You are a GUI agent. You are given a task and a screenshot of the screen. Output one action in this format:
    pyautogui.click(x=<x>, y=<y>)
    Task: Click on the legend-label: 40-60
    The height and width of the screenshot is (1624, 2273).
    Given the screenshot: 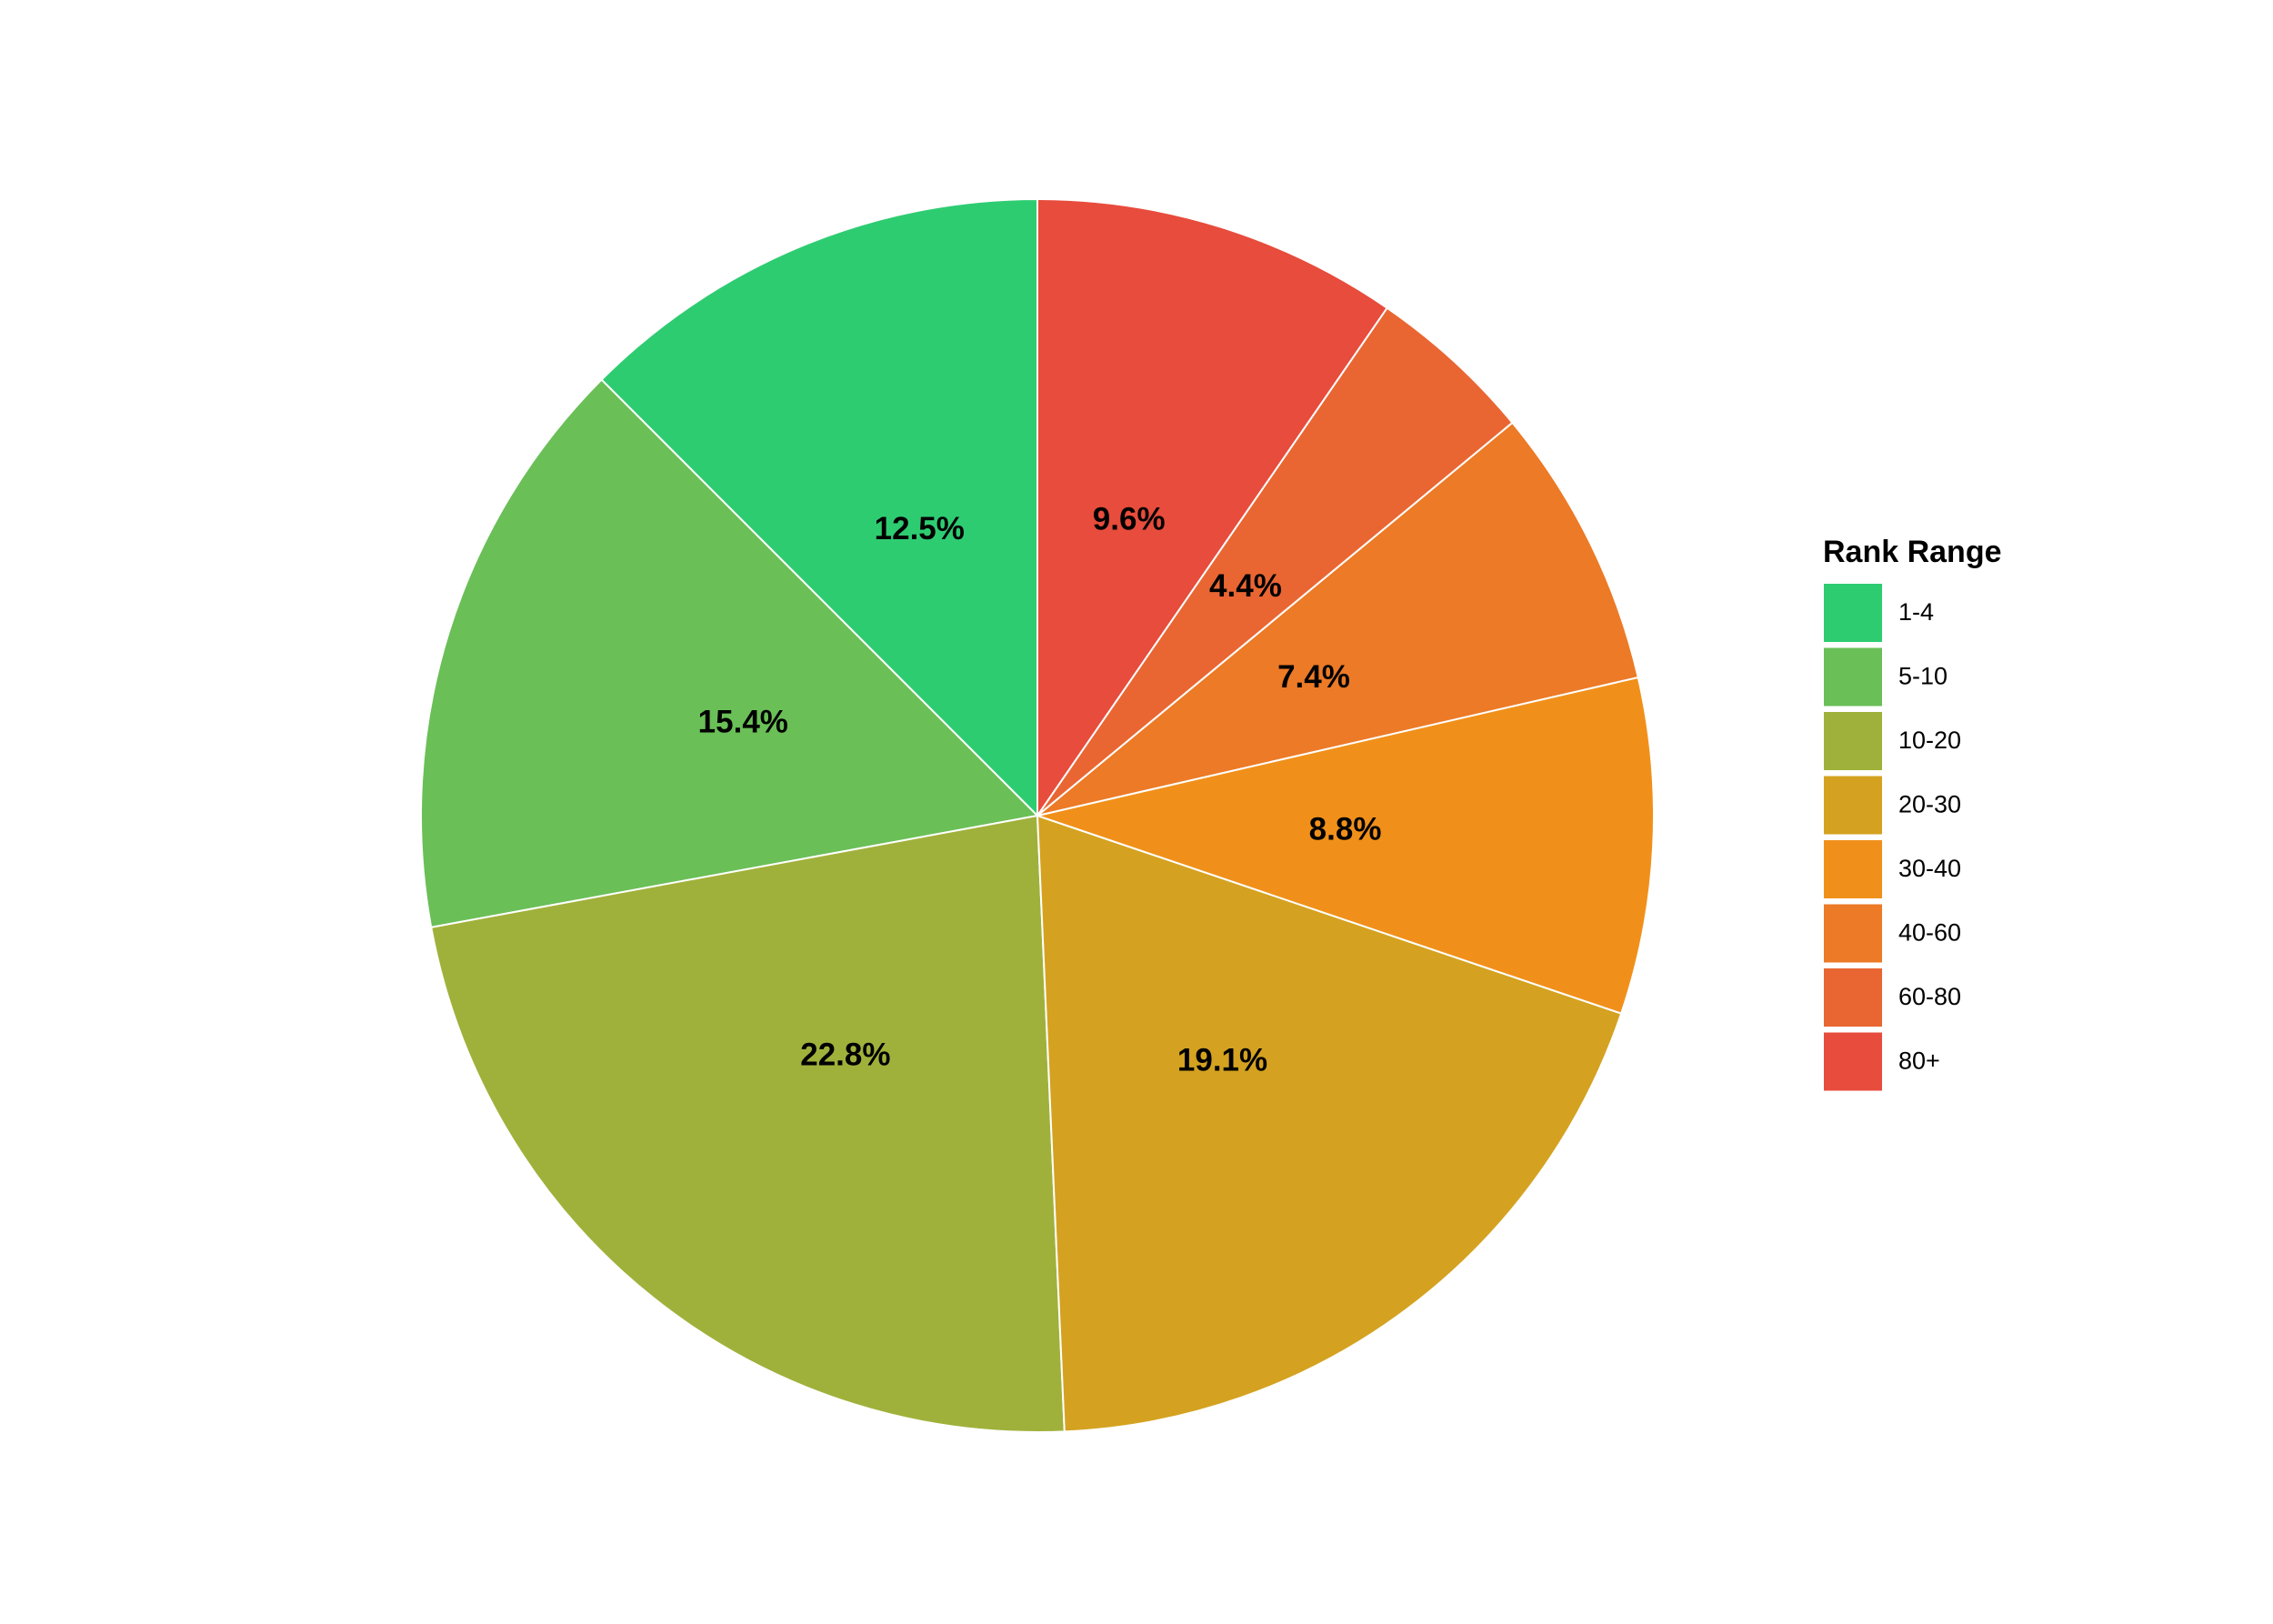 What is the action you would take?
    pyautogui.click(x=1929, y=933)
    